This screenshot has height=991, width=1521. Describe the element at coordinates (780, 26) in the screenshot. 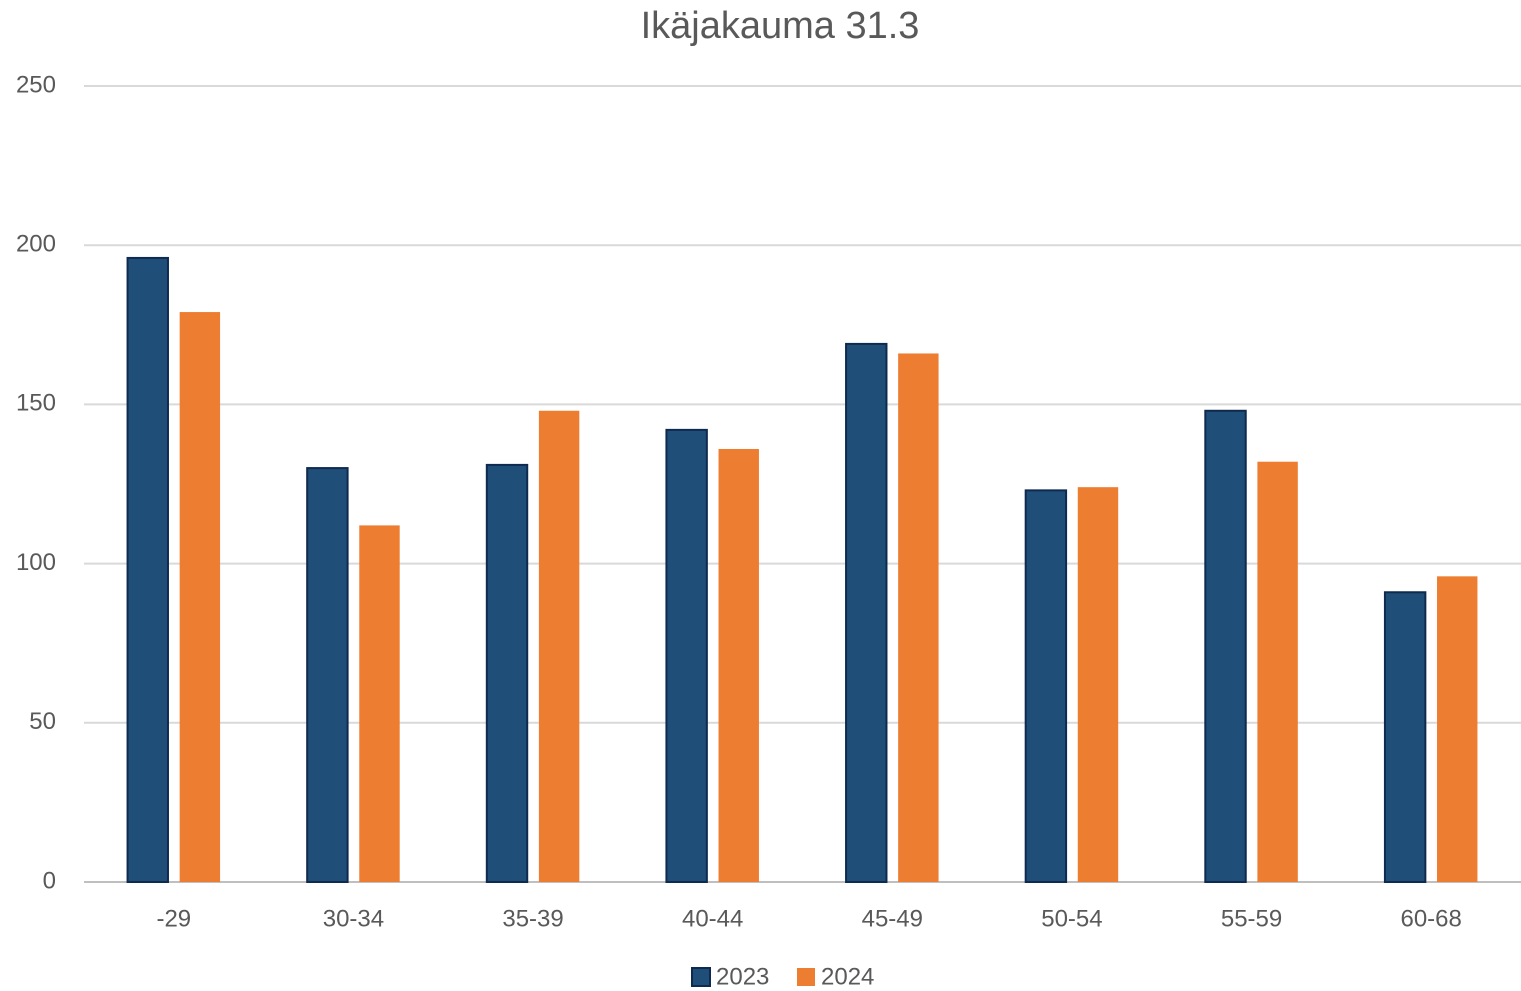

I see `chart-title: Ikäjakauma 31.3` at that location.